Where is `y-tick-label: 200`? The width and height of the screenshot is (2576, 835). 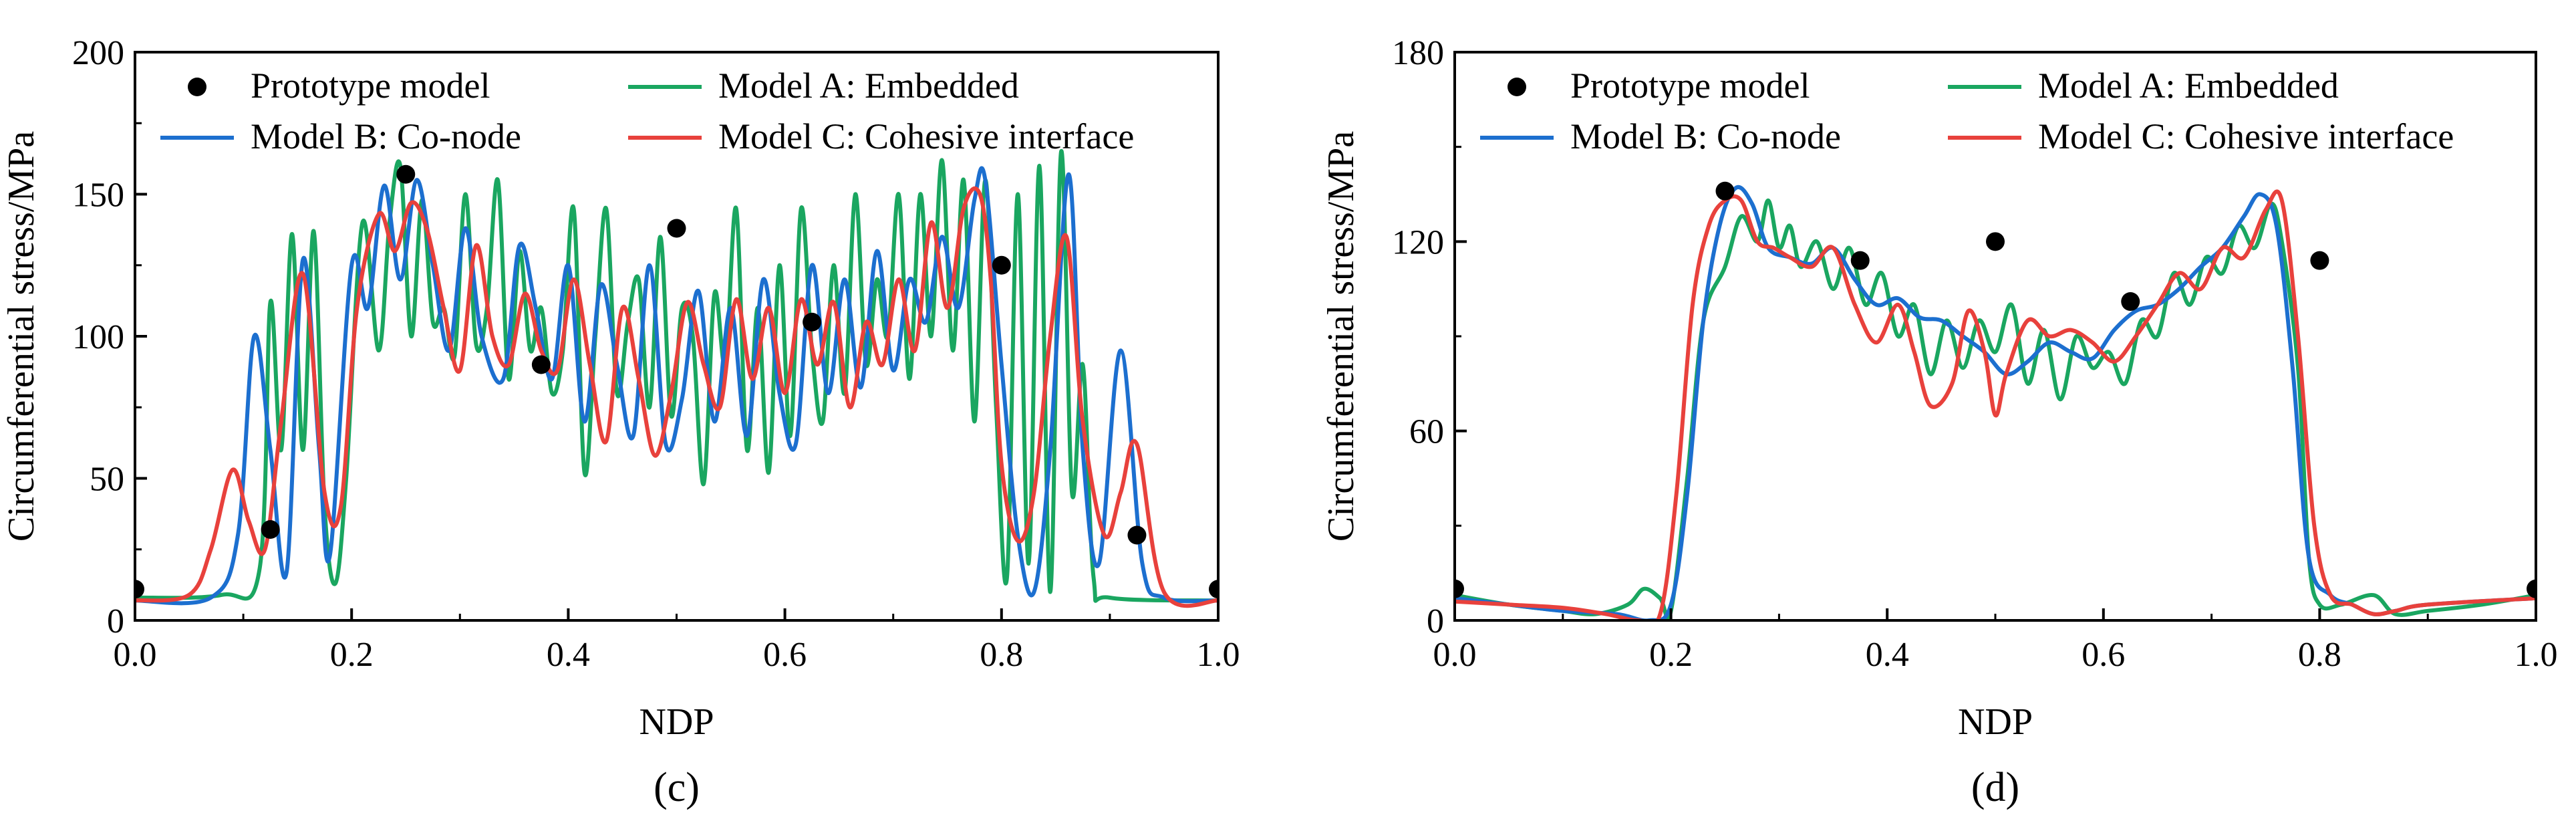
y-tick-label: 200 is located at coordinates (98, 53).